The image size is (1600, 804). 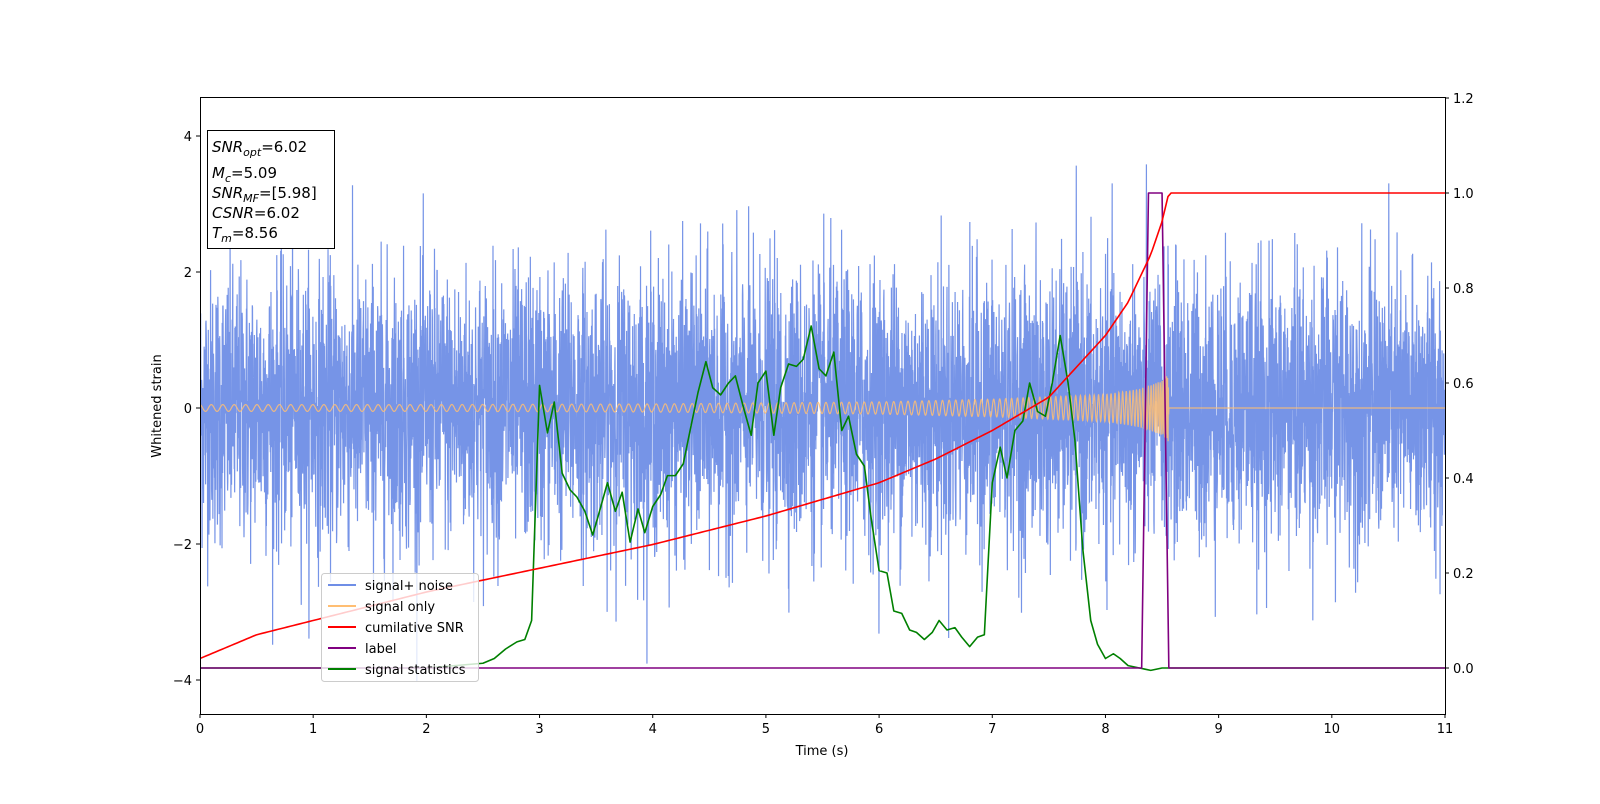 I want to click on stats-csnr: CSNR=6.02, so click(x=256, y=213).